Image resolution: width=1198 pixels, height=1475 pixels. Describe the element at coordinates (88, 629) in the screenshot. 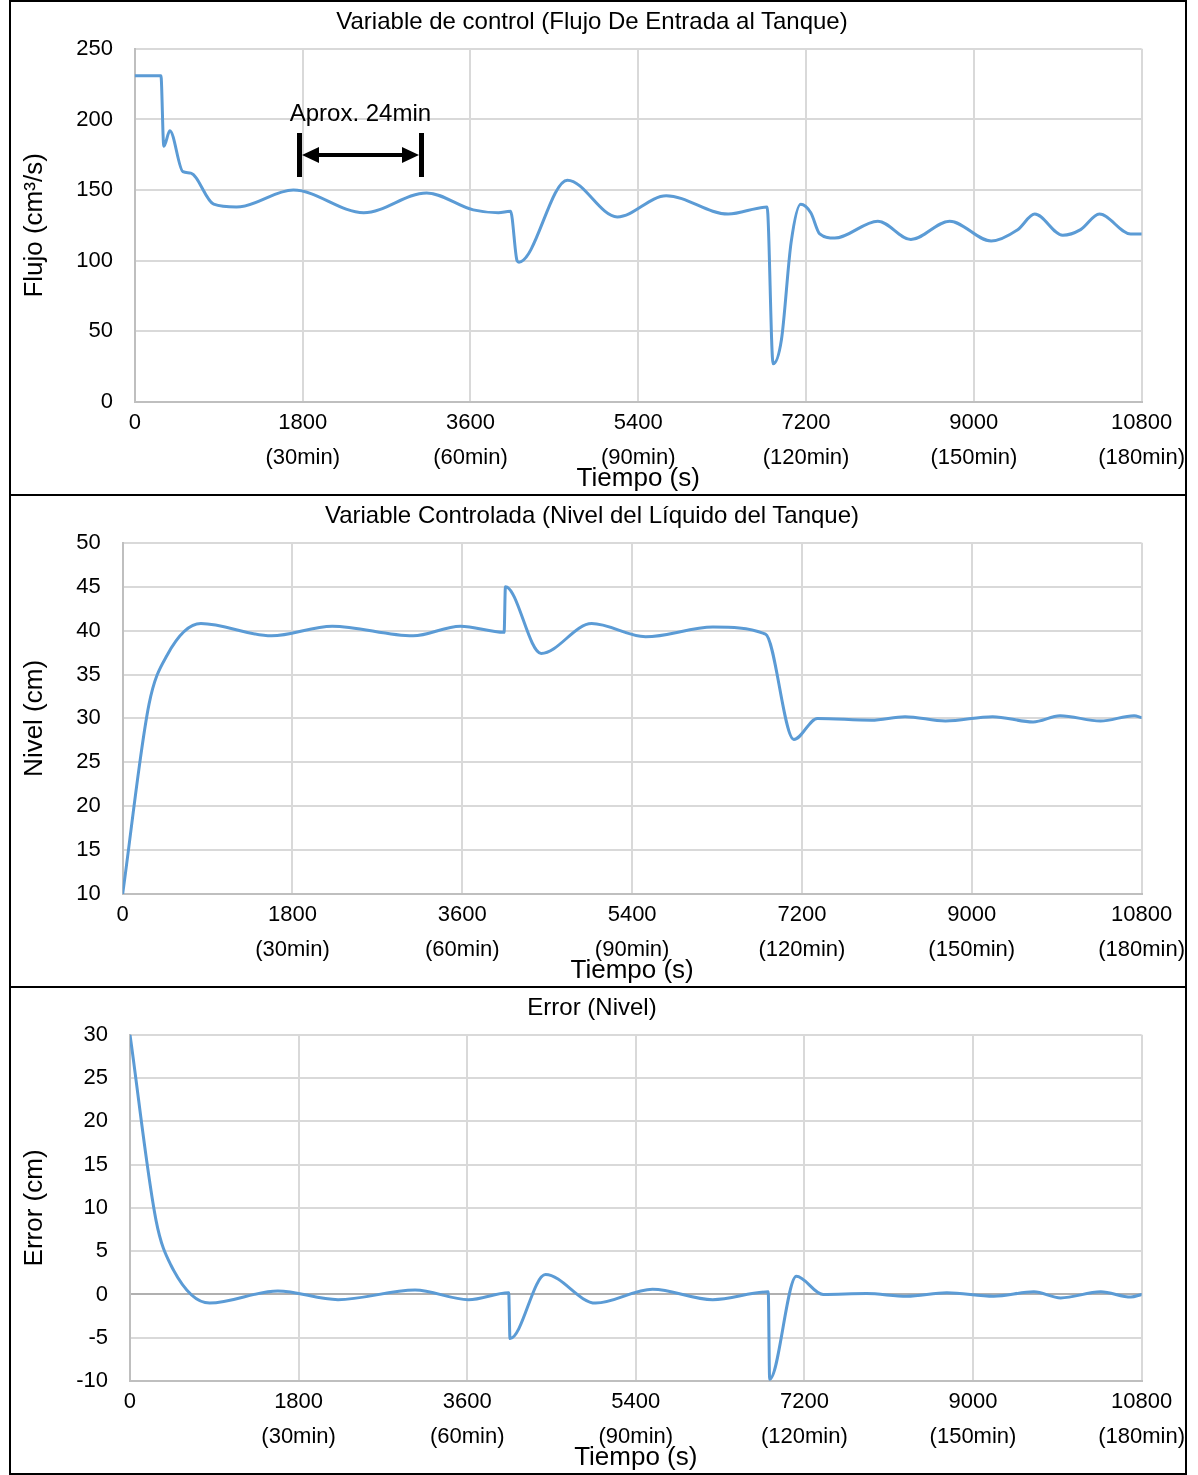

I see `y-tick-label: 40` at that location.